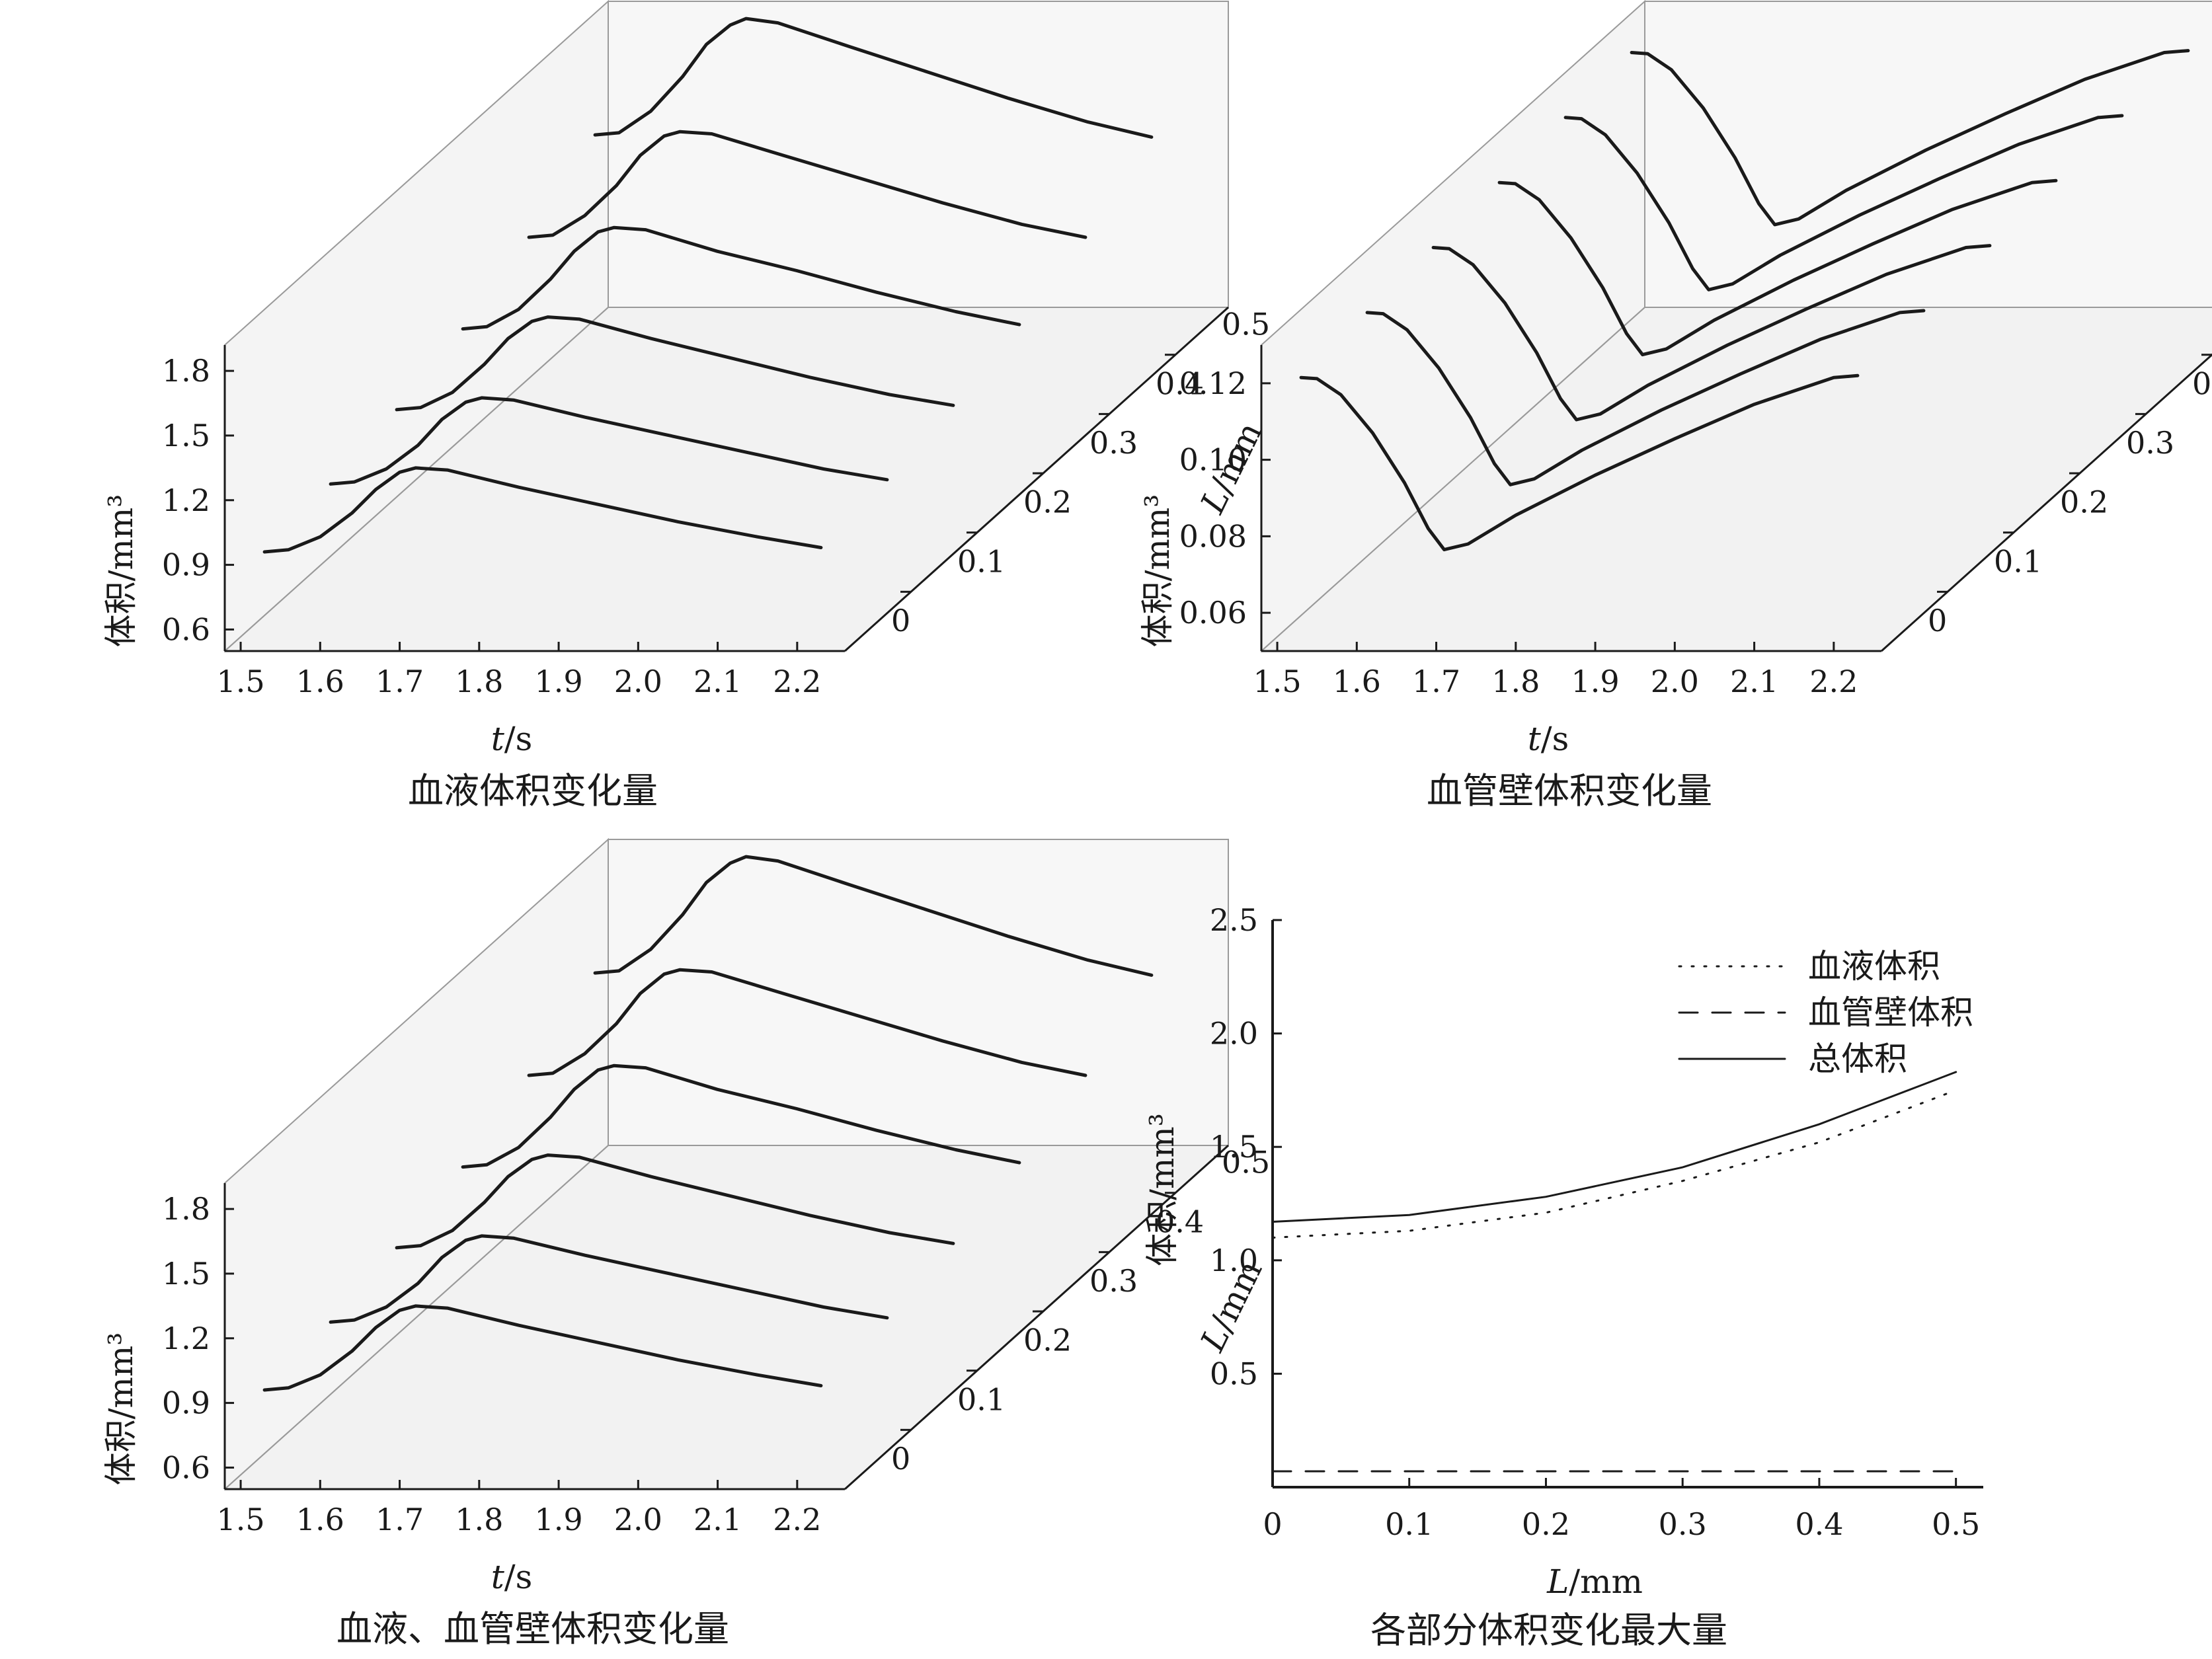 Image resolution: width=2212 pixels, height=1659 pixels. I want to click on panel-caption: 血液、血管壁体积变化量, so click(532, 1629).